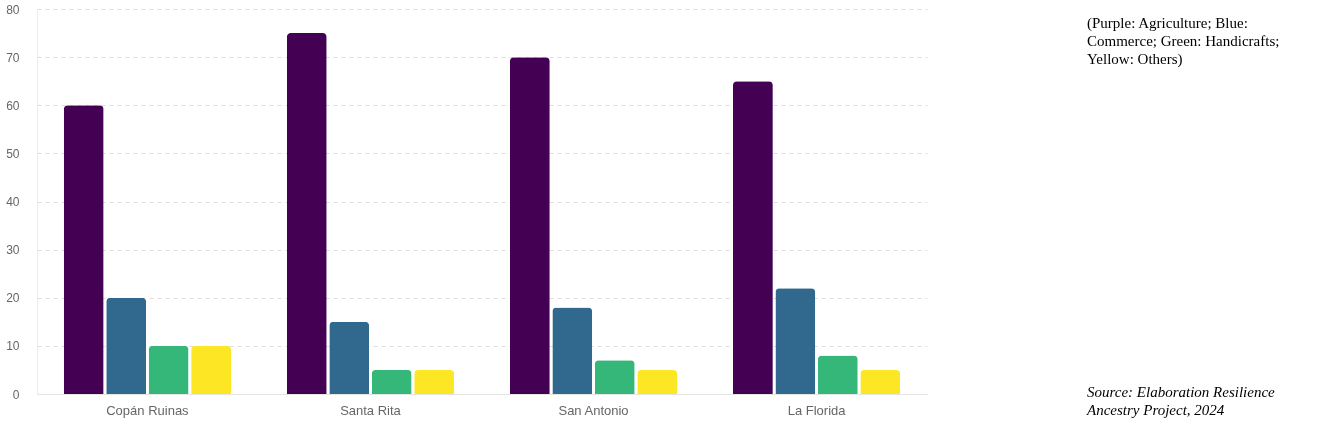 The width and height of the screenshot is (1344, 425). What do you see at coordinates (13, 250) in the screenshot?
I see `y-tick-label: 30` at bounding box center [13, 250].